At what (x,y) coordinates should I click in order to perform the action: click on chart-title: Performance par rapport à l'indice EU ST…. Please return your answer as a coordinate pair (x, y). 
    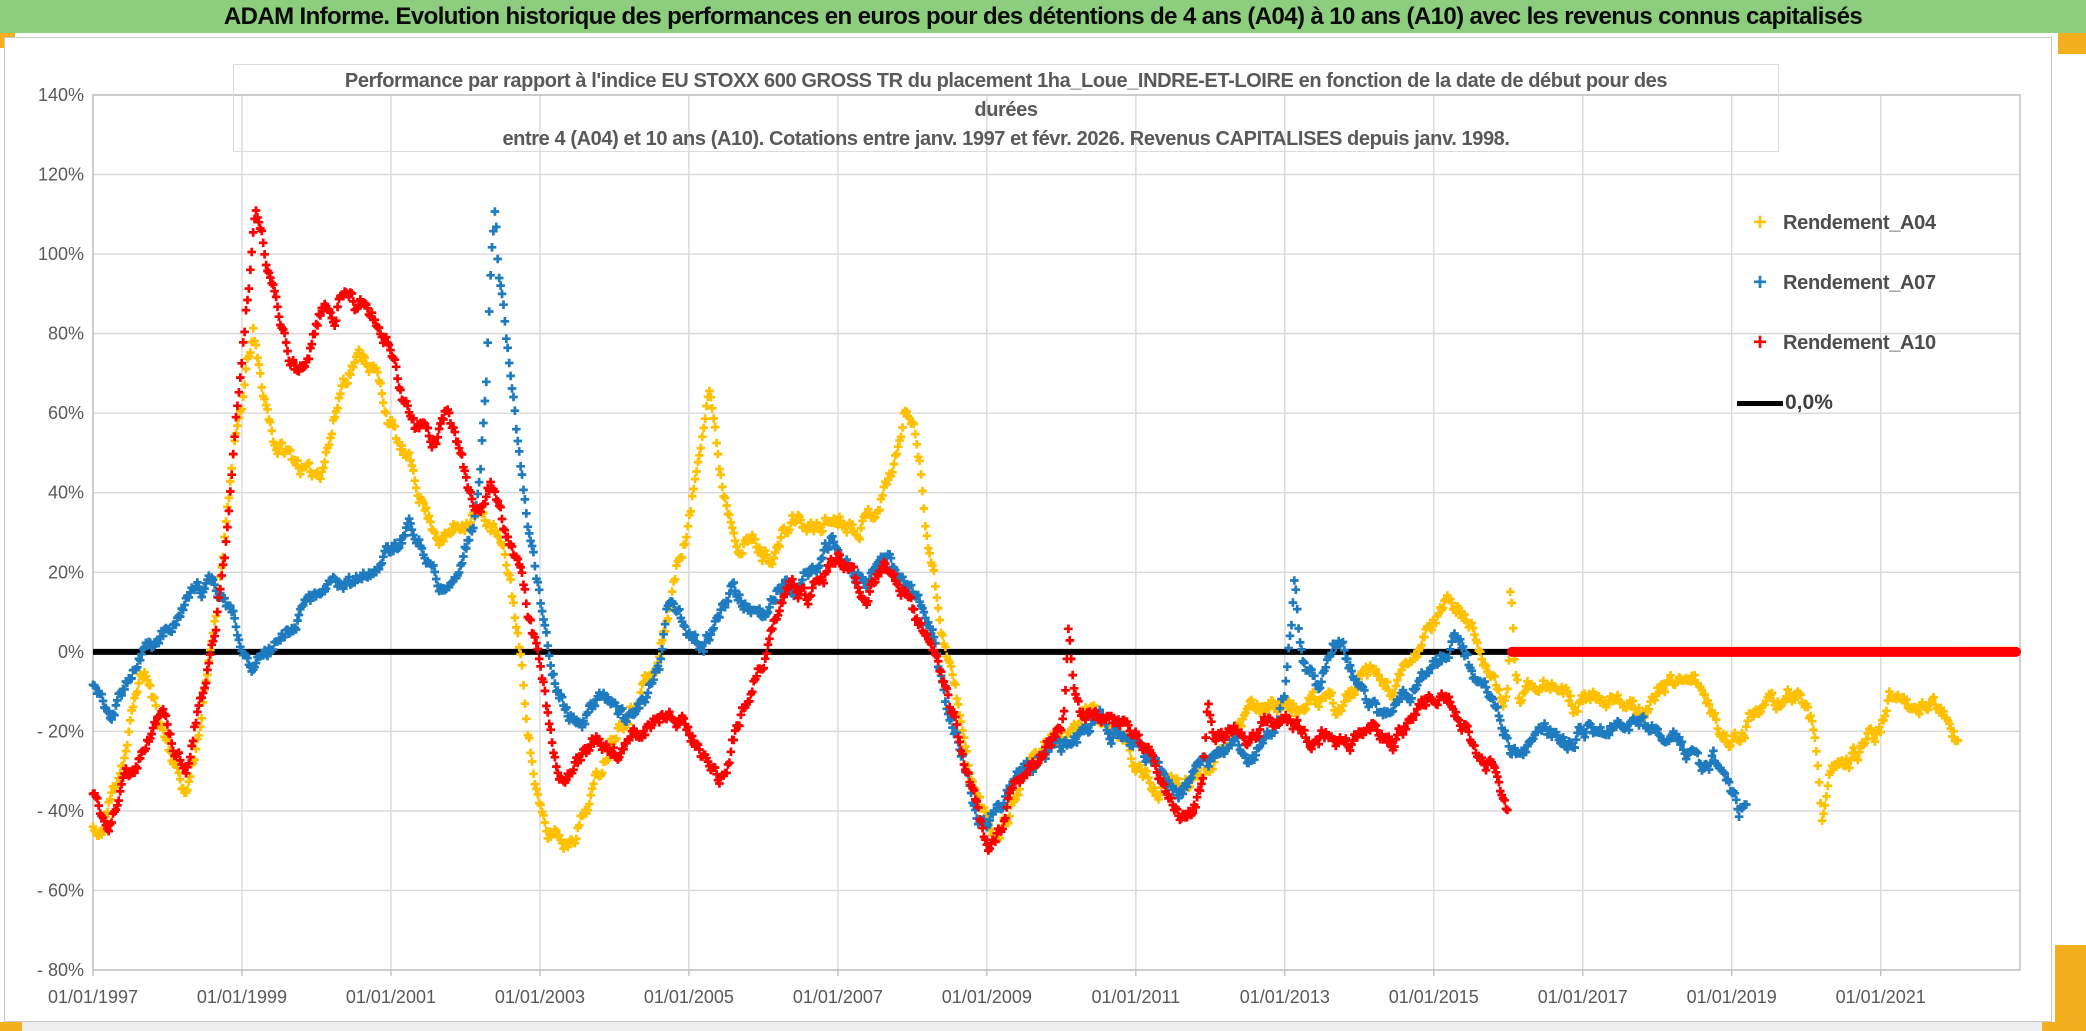
    Looking at the image, I should click on (1006, 108).